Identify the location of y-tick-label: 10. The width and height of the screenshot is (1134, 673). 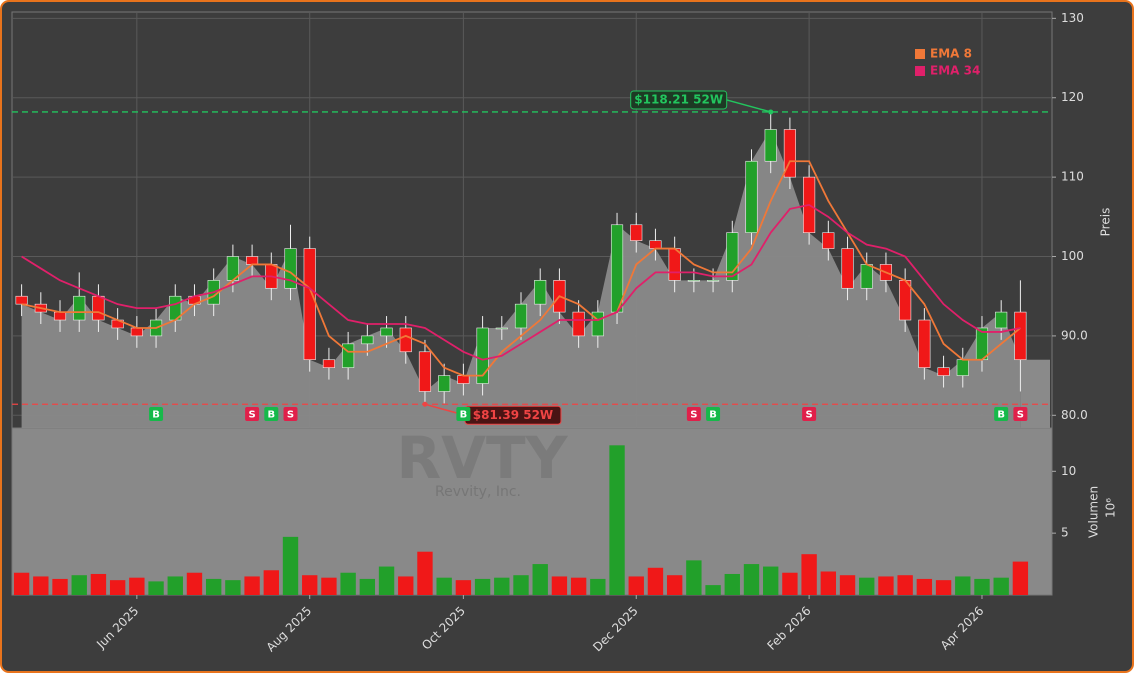
(1068, 471).